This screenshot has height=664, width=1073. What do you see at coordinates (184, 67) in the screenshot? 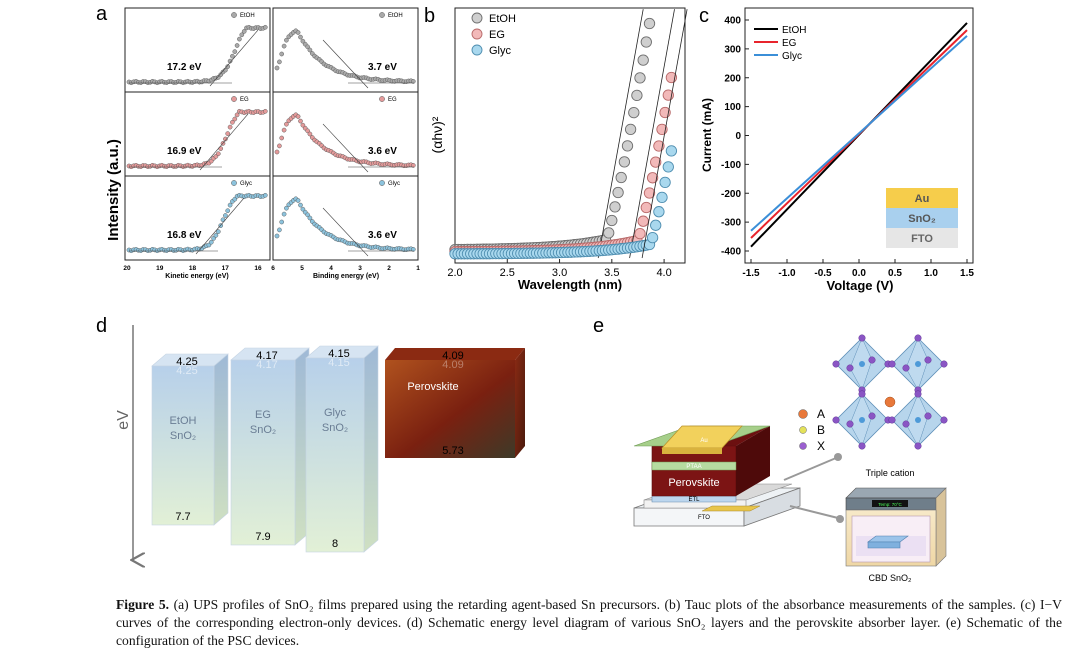
I see `ups-left-value: 17.2 eV` at bounding box center [184, 67].